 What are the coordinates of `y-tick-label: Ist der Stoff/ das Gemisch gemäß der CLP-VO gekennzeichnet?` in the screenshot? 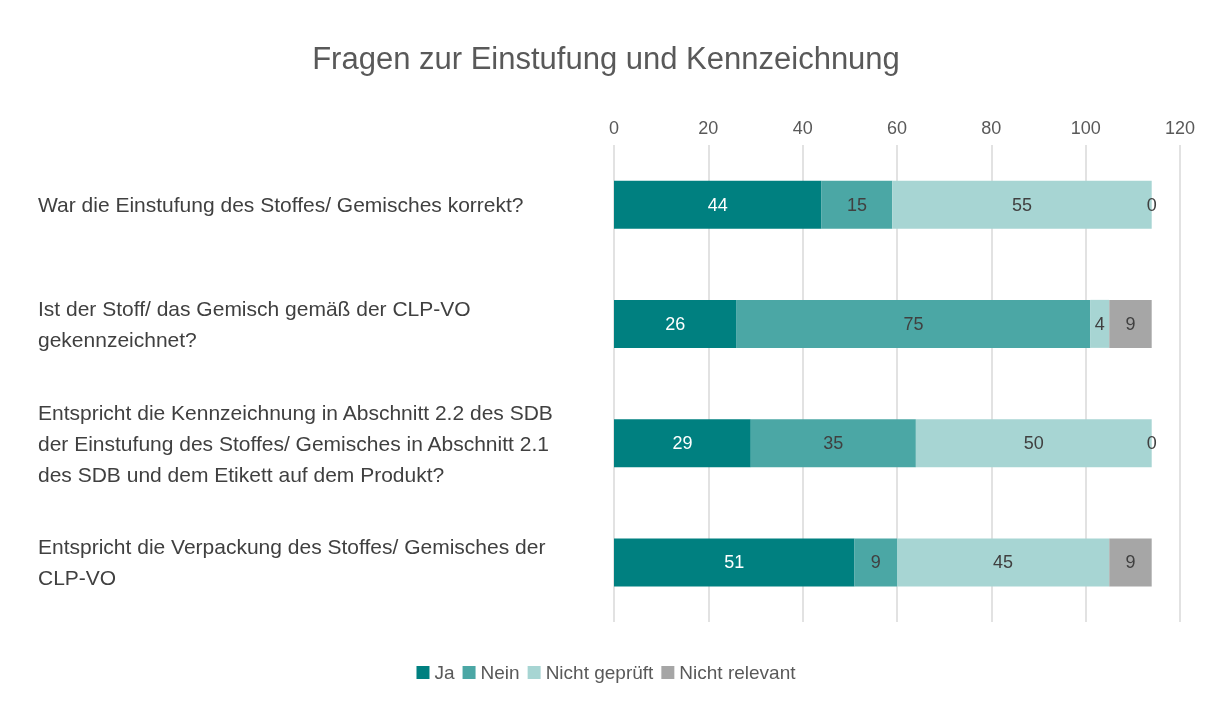 It's located at (257, 323).